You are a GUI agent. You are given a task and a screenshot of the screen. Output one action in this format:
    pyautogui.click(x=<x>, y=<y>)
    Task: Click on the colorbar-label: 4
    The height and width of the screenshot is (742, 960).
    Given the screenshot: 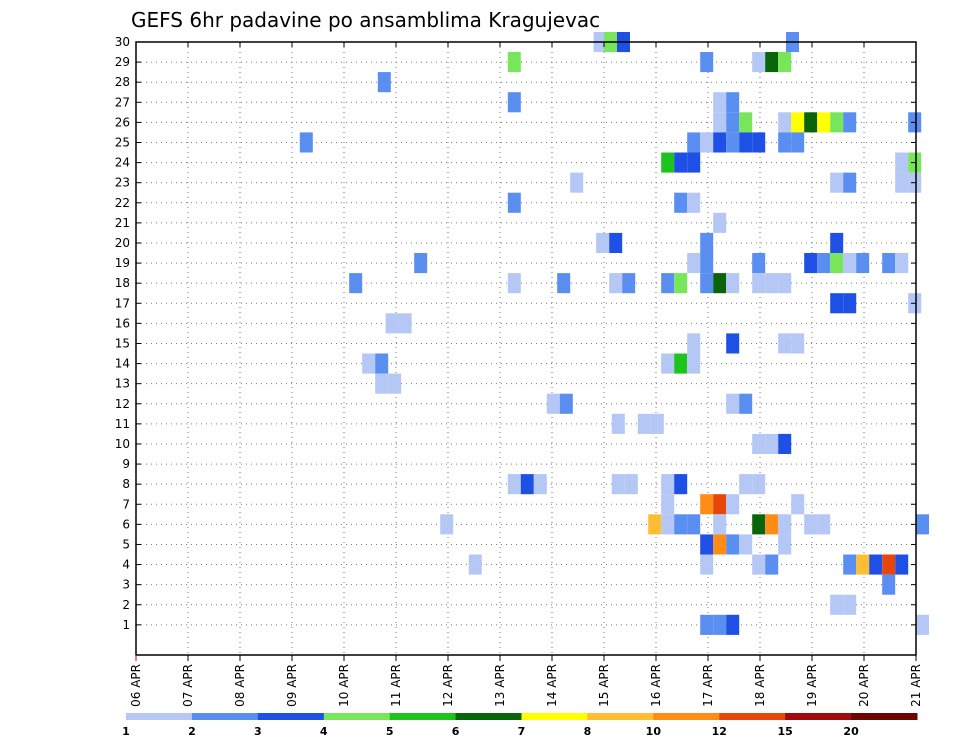 What is the action you would take?
    pyautogui.click(x=324, y=731)
    